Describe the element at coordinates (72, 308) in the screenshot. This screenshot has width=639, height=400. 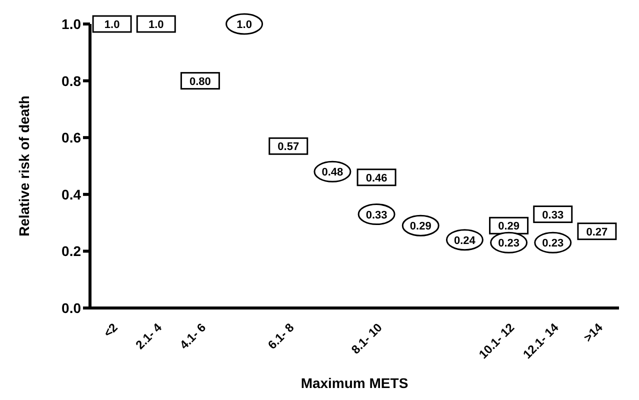
I see `y-tick-label: 0.0` at that location.